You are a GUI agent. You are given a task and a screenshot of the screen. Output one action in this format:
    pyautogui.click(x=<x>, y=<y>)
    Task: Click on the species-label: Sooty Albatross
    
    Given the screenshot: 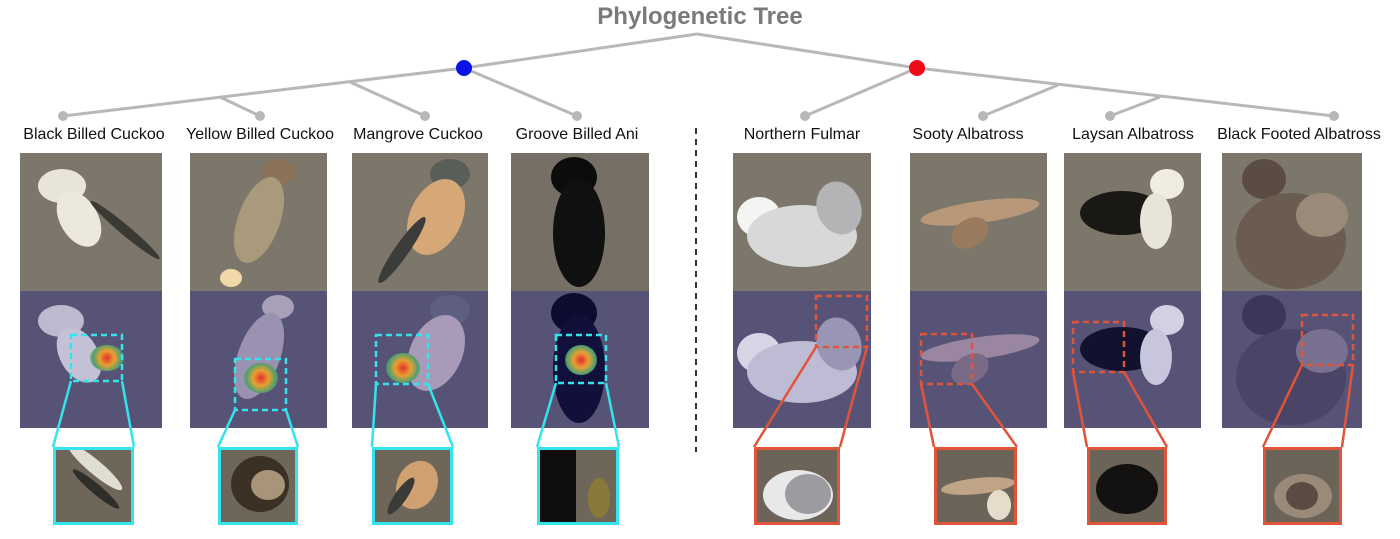 What is the action you would take?
    pyautogui.click(x=968, y=134)
    